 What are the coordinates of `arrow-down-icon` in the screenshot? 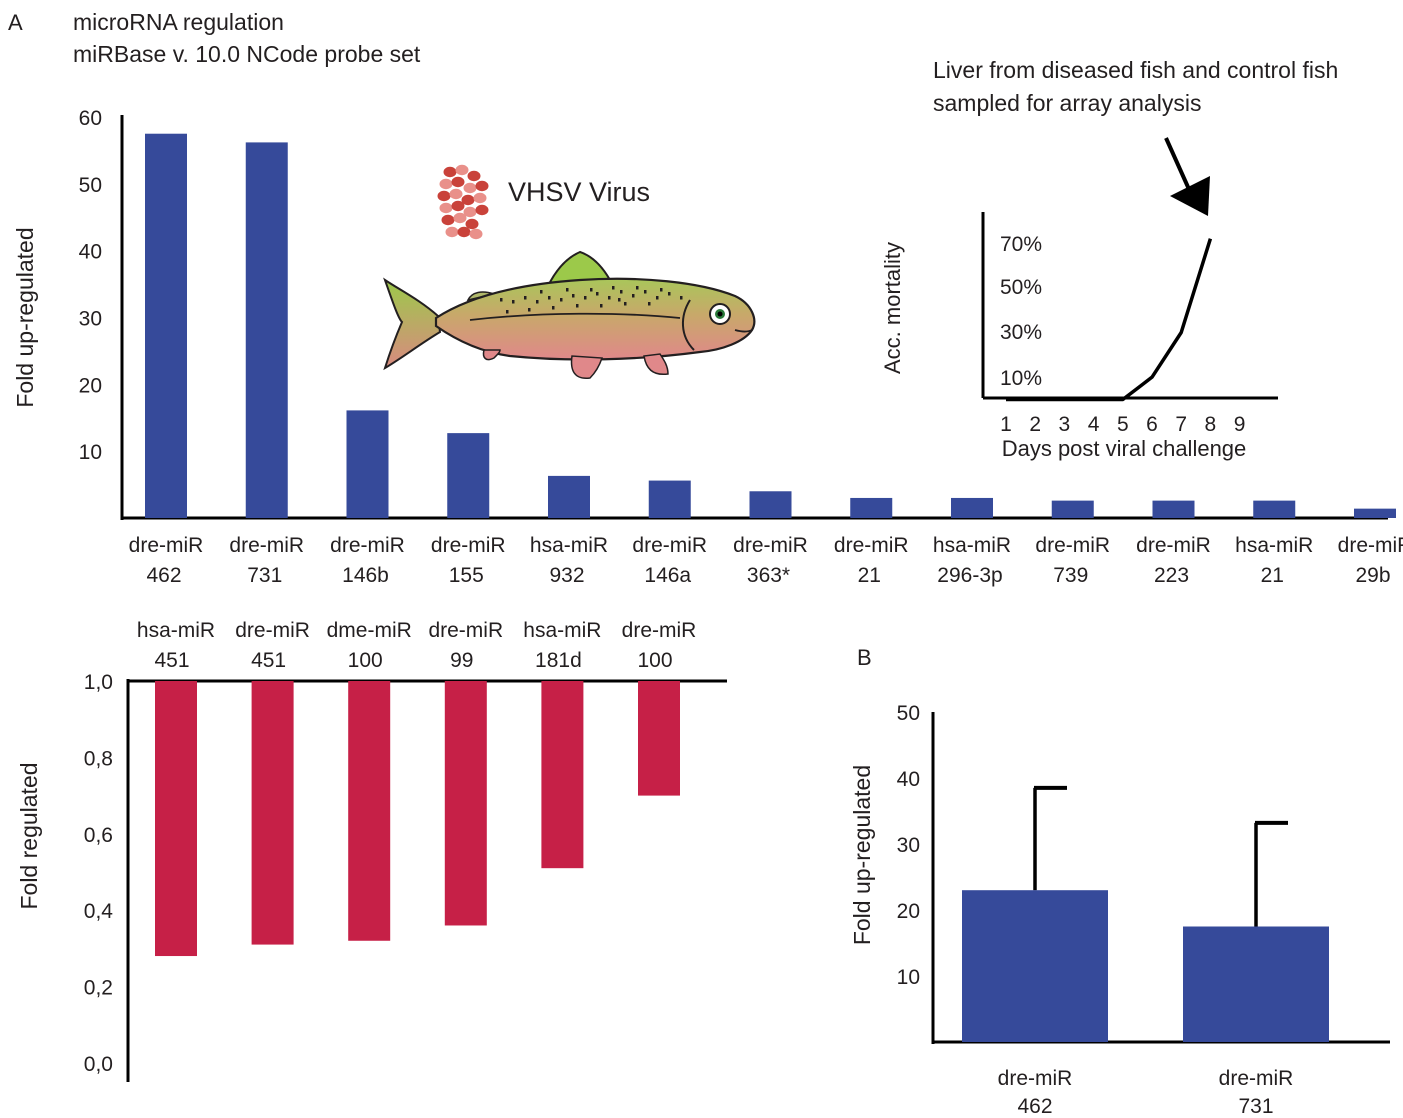 It's located at (1187, 176).